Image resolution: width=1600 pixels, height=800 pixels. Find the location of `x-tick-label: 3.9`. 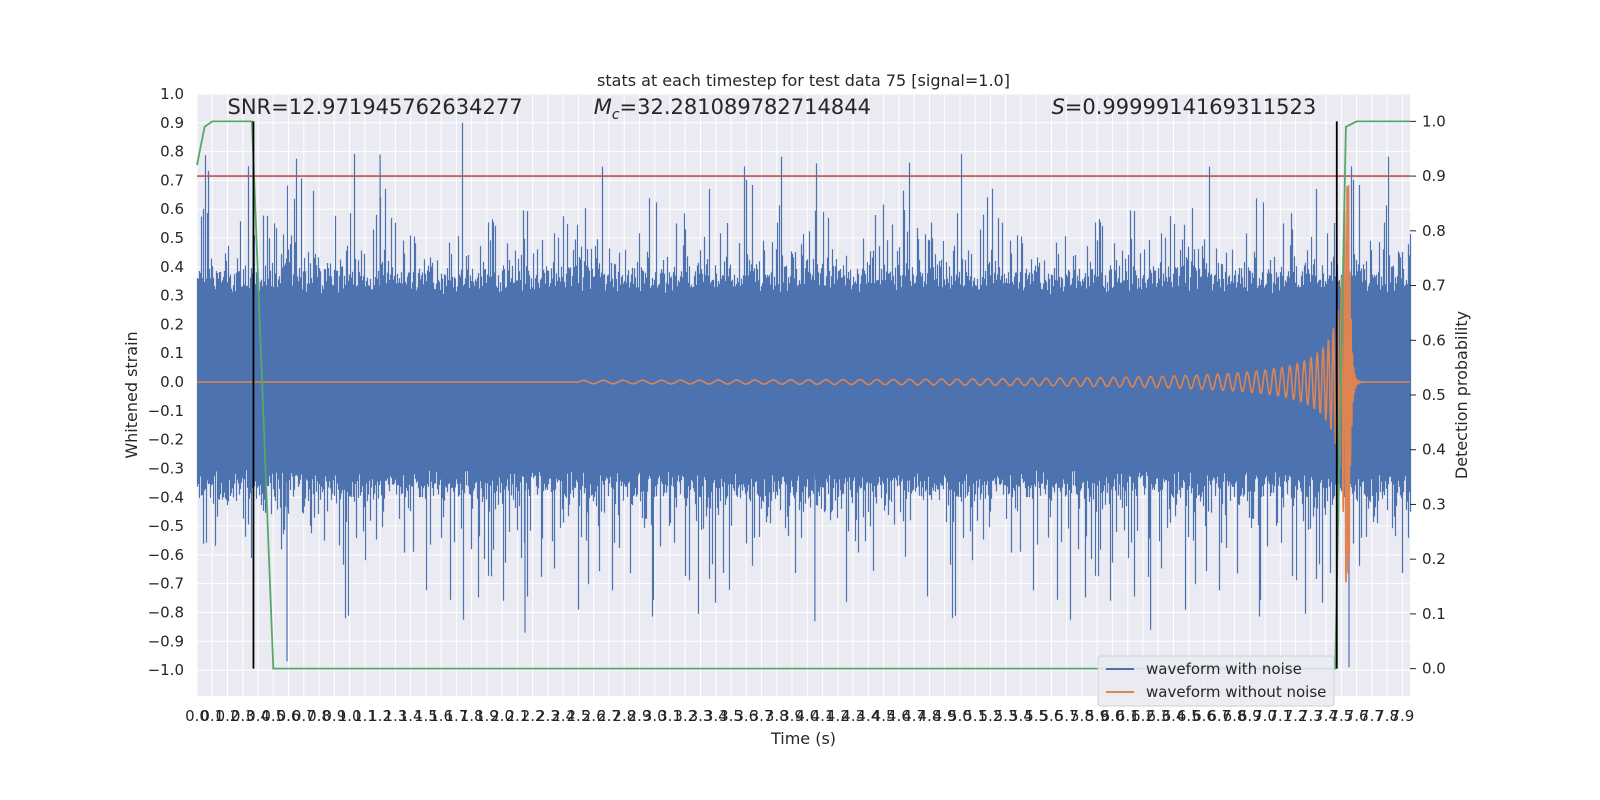

x-tick-label: 3.9 is located at coordinates (792, 716).